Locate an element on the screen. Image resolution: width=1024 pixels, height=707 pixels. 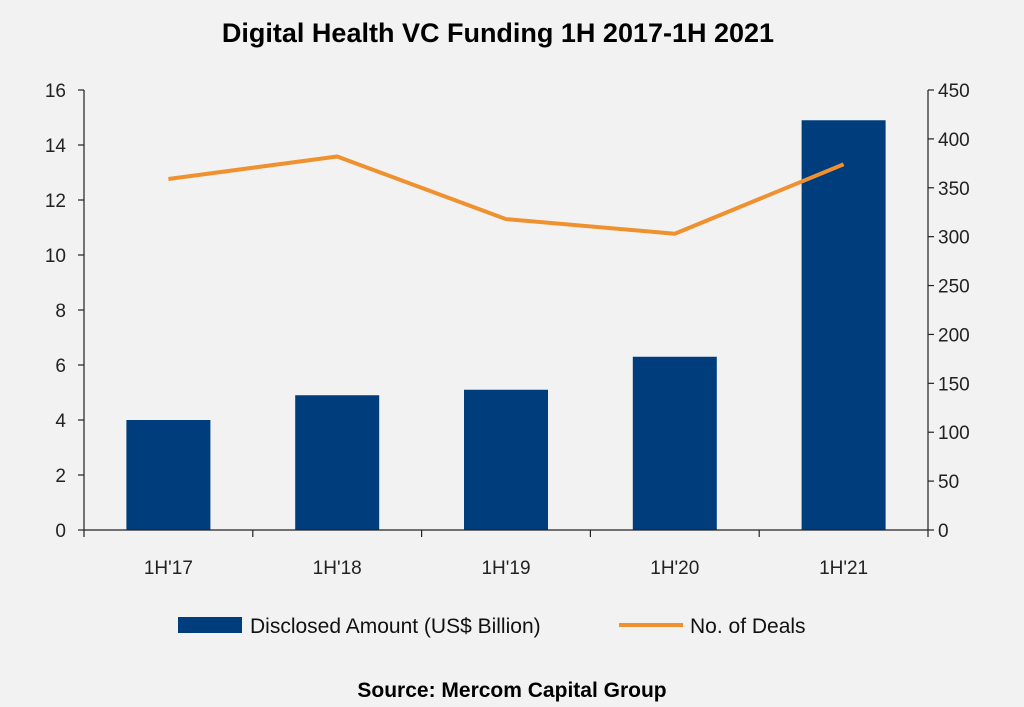
right-tick-label: 300 is located at coordinates (954, 238).